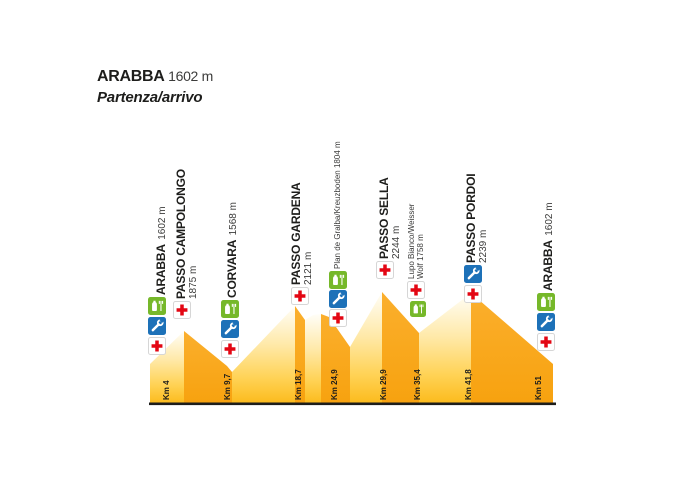 The width and height of the screenshot is (700, 495). What do you see at coordinates (298, 384) in the screenshot?
I see `km-tick-label: Km 18,7` at bounding box center [298, 384].